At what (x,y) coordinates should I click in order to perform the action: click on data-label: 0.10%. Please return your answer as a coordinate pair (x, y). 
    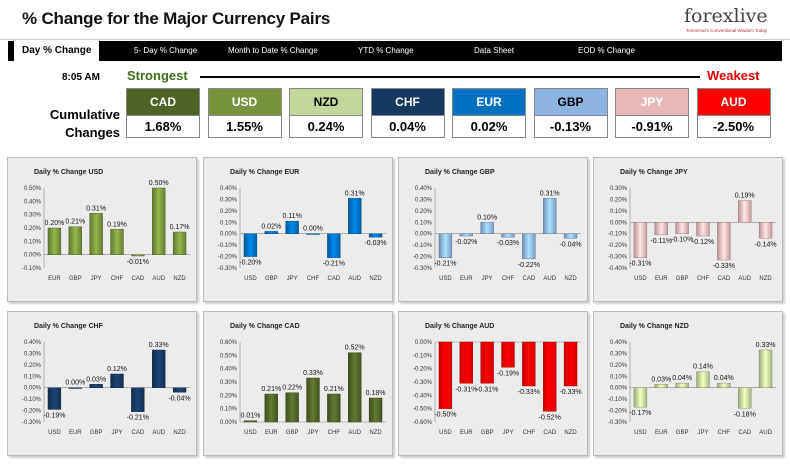
    Looking at the image, I should click on (487, 217).